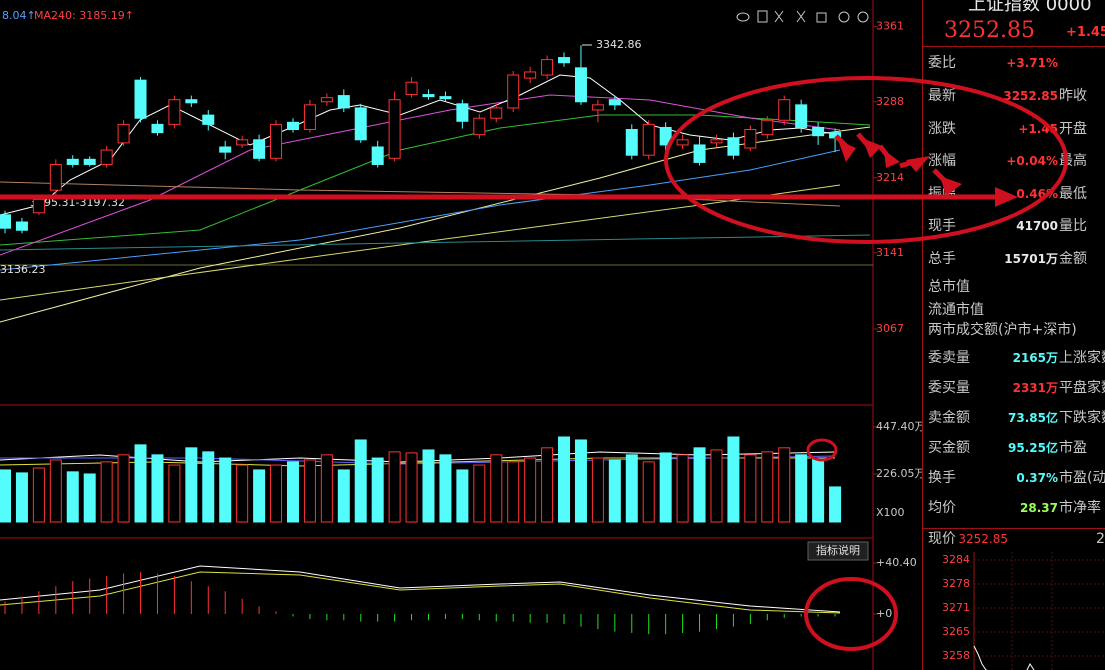  Describe the element at coordinates (1080, 508) in the screenshot. I see `row-label2: 市净率` at that location.